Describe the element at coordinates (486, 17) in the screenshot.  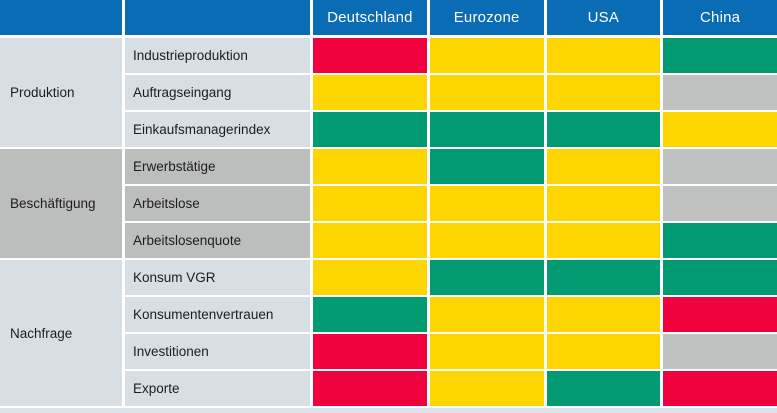
I see `header-cell-eurozone: Eurozone` at that location.